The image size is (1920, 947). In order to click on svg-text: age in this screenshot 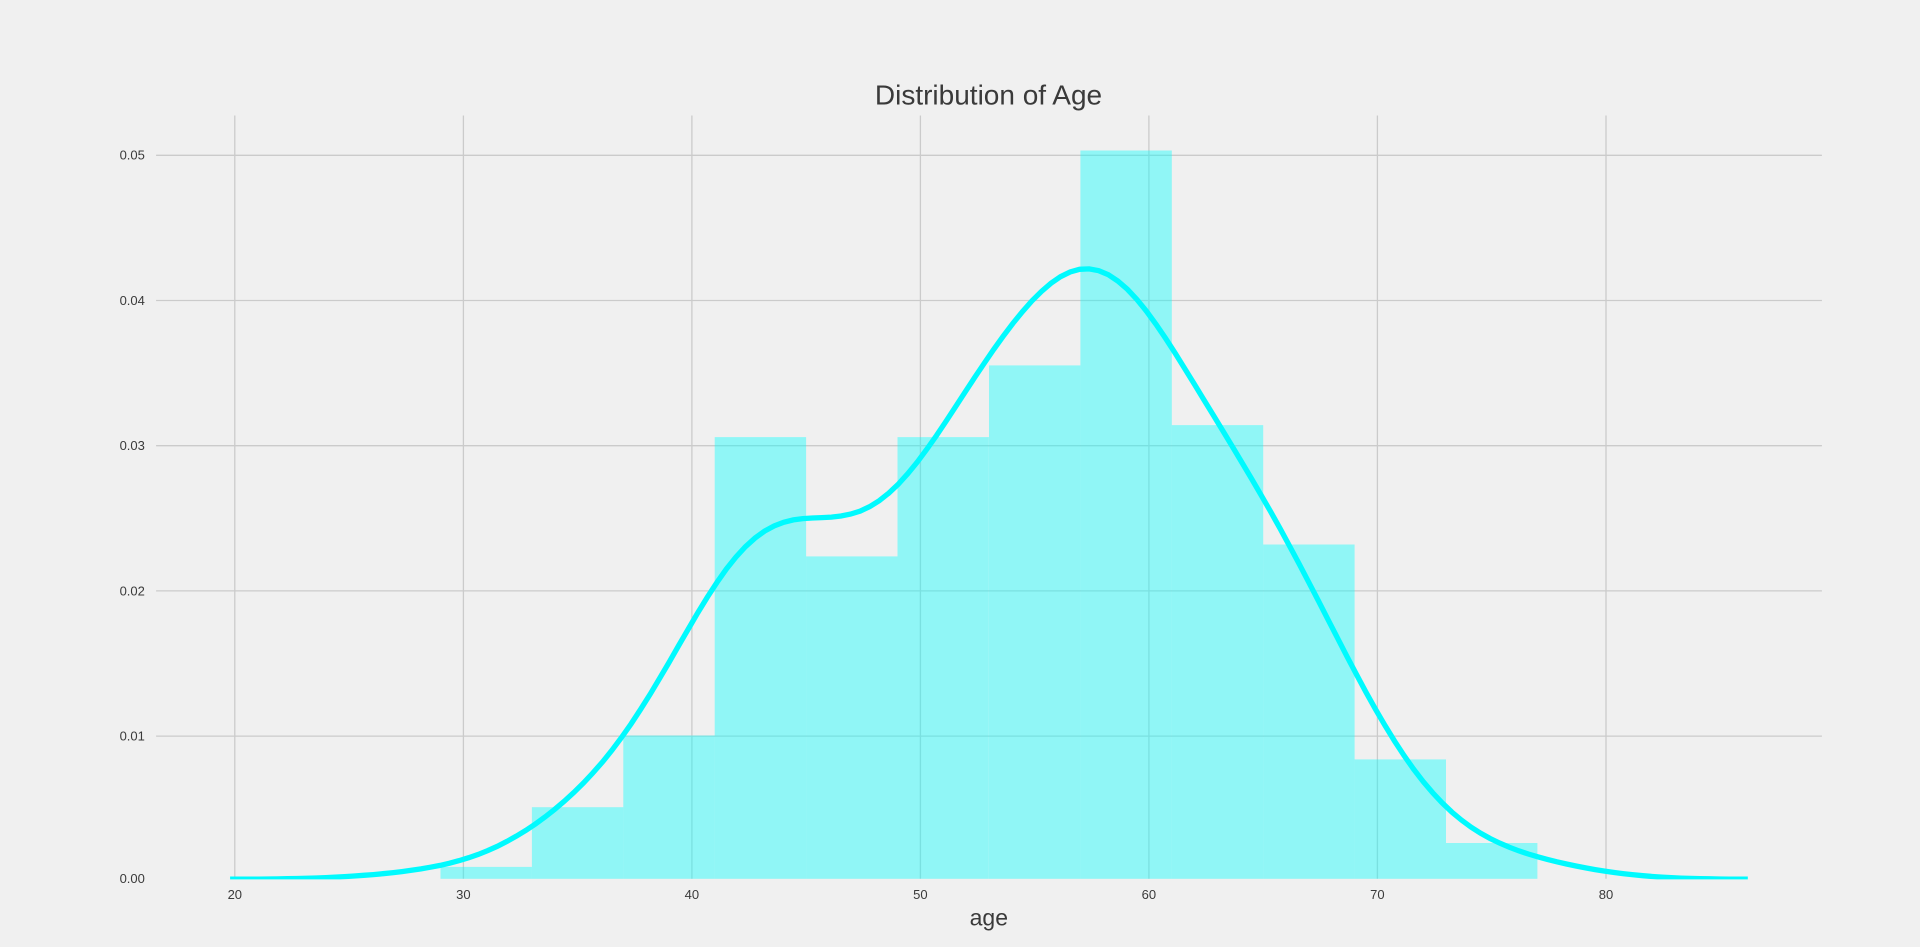, I will do `click(989, 918)`.